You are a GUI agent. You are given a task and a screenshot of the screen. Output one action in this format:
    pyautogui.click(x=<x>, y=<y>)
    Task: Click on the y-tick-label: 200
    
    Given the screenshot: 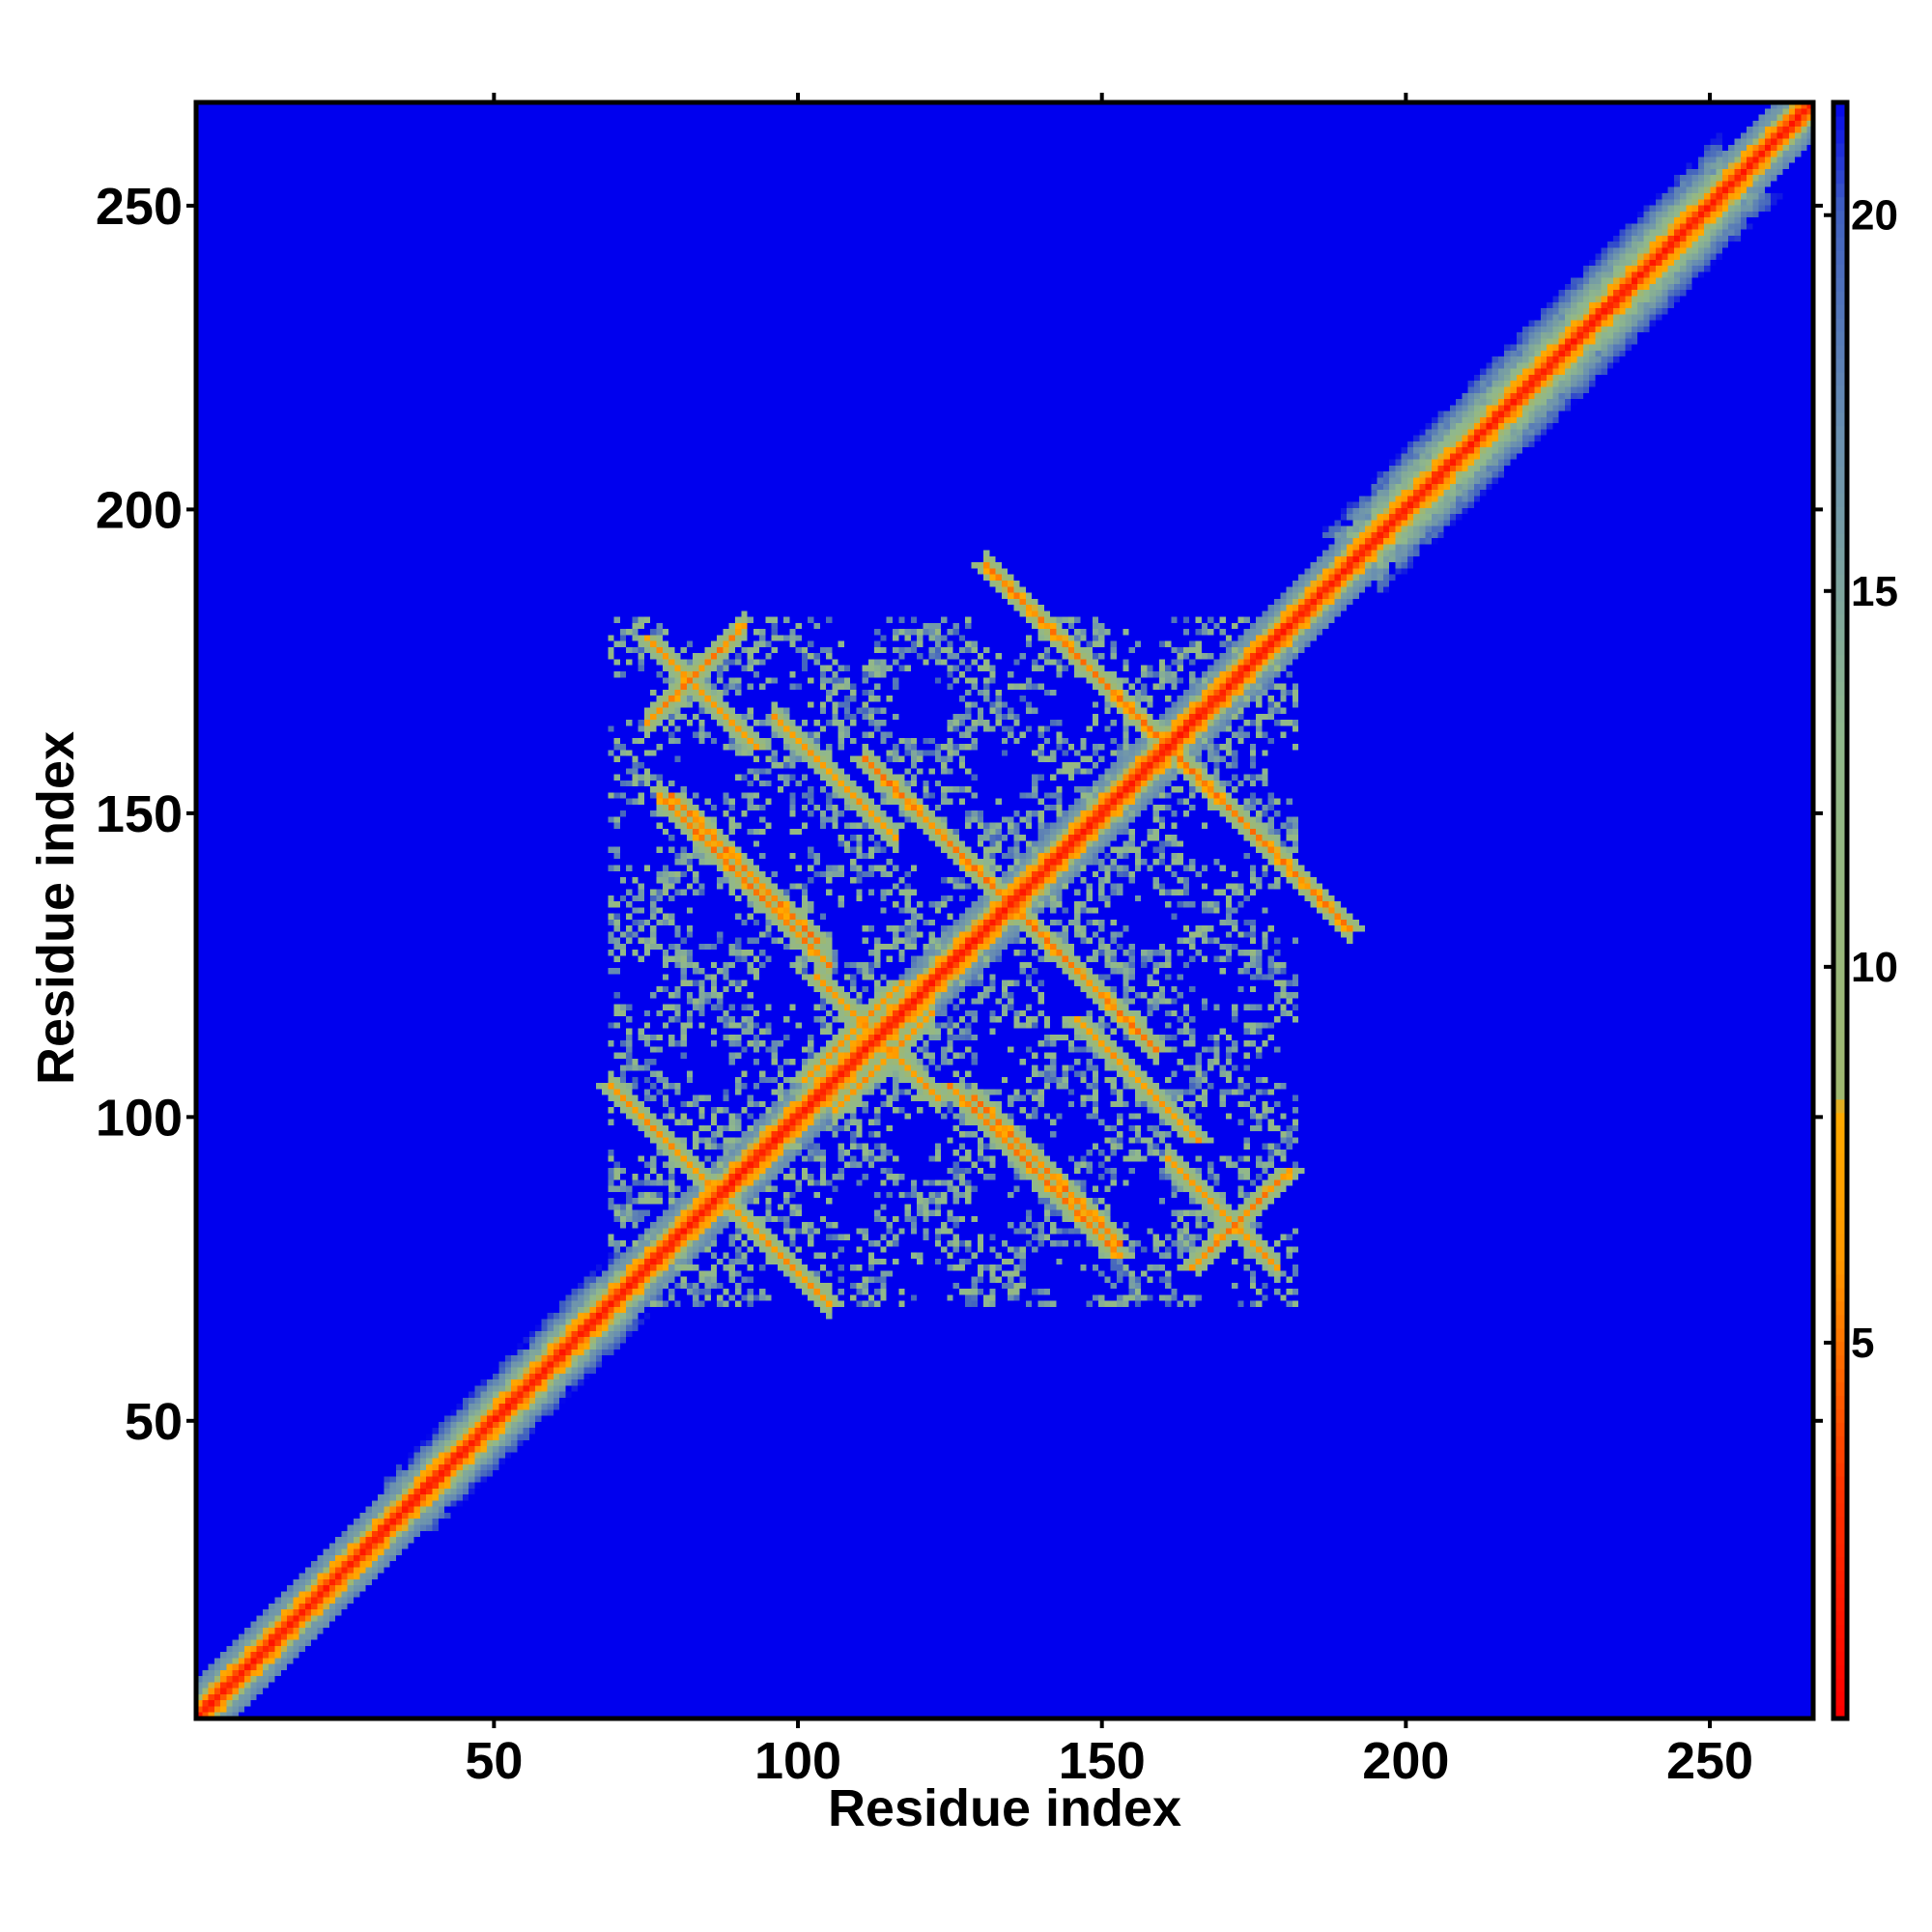 What is the action you would take?
    pyautogui.click(x=139, y=510)
    